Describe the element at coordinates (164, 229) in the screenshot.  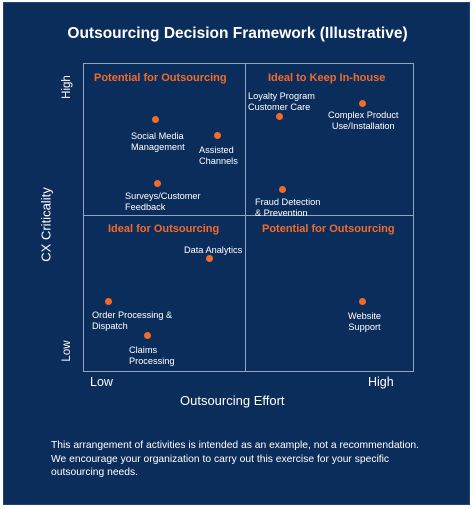
I see `quadrant-title-bottom-left: Ideal for Outsourcing` at that location.